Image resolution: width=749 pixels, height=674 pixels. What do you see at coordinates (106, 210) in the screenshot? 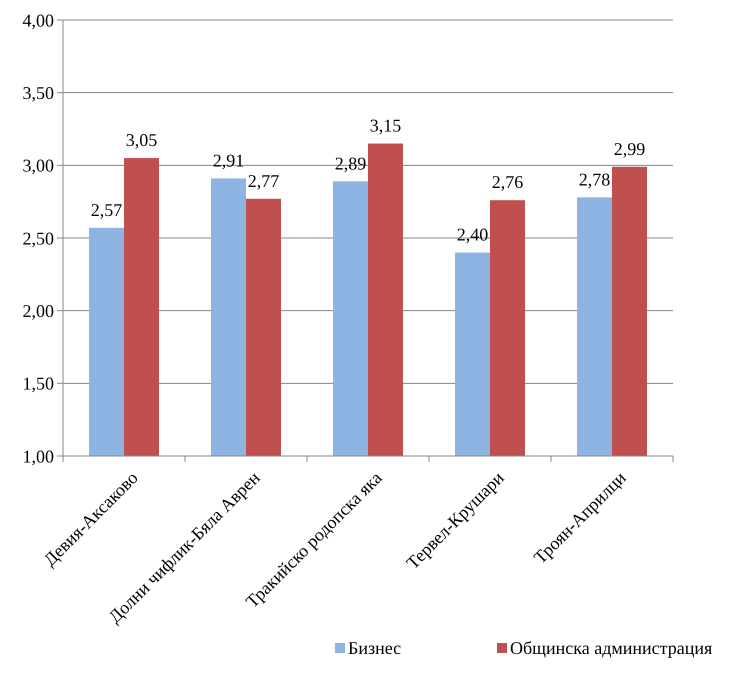
I see `data-label: 2,57` at bounding box center [106, 210].